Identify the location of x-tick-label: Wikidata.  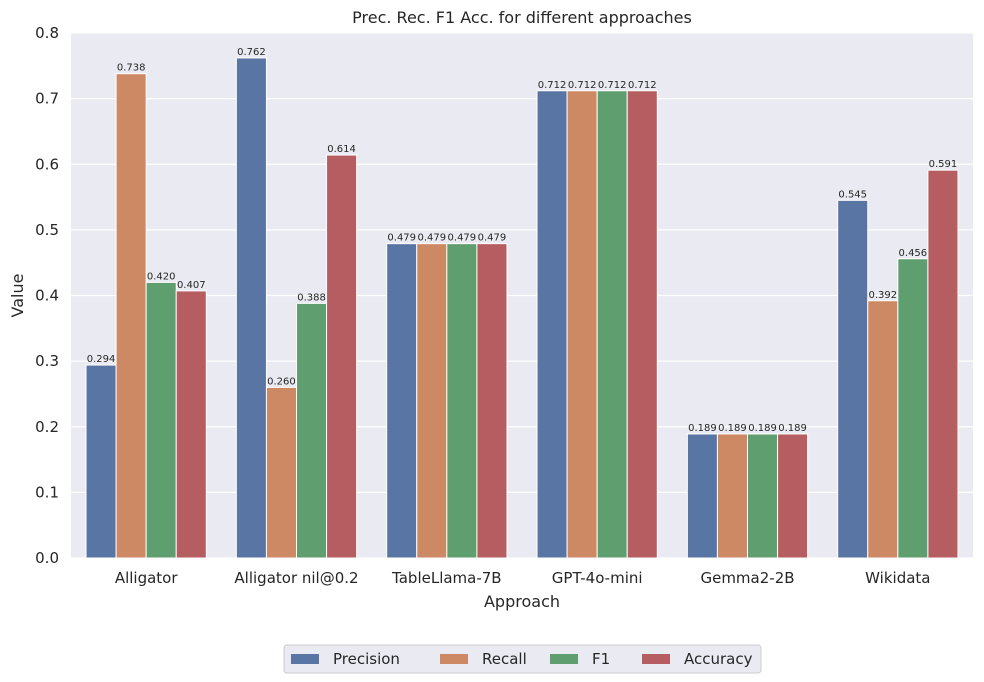
(897, 578).